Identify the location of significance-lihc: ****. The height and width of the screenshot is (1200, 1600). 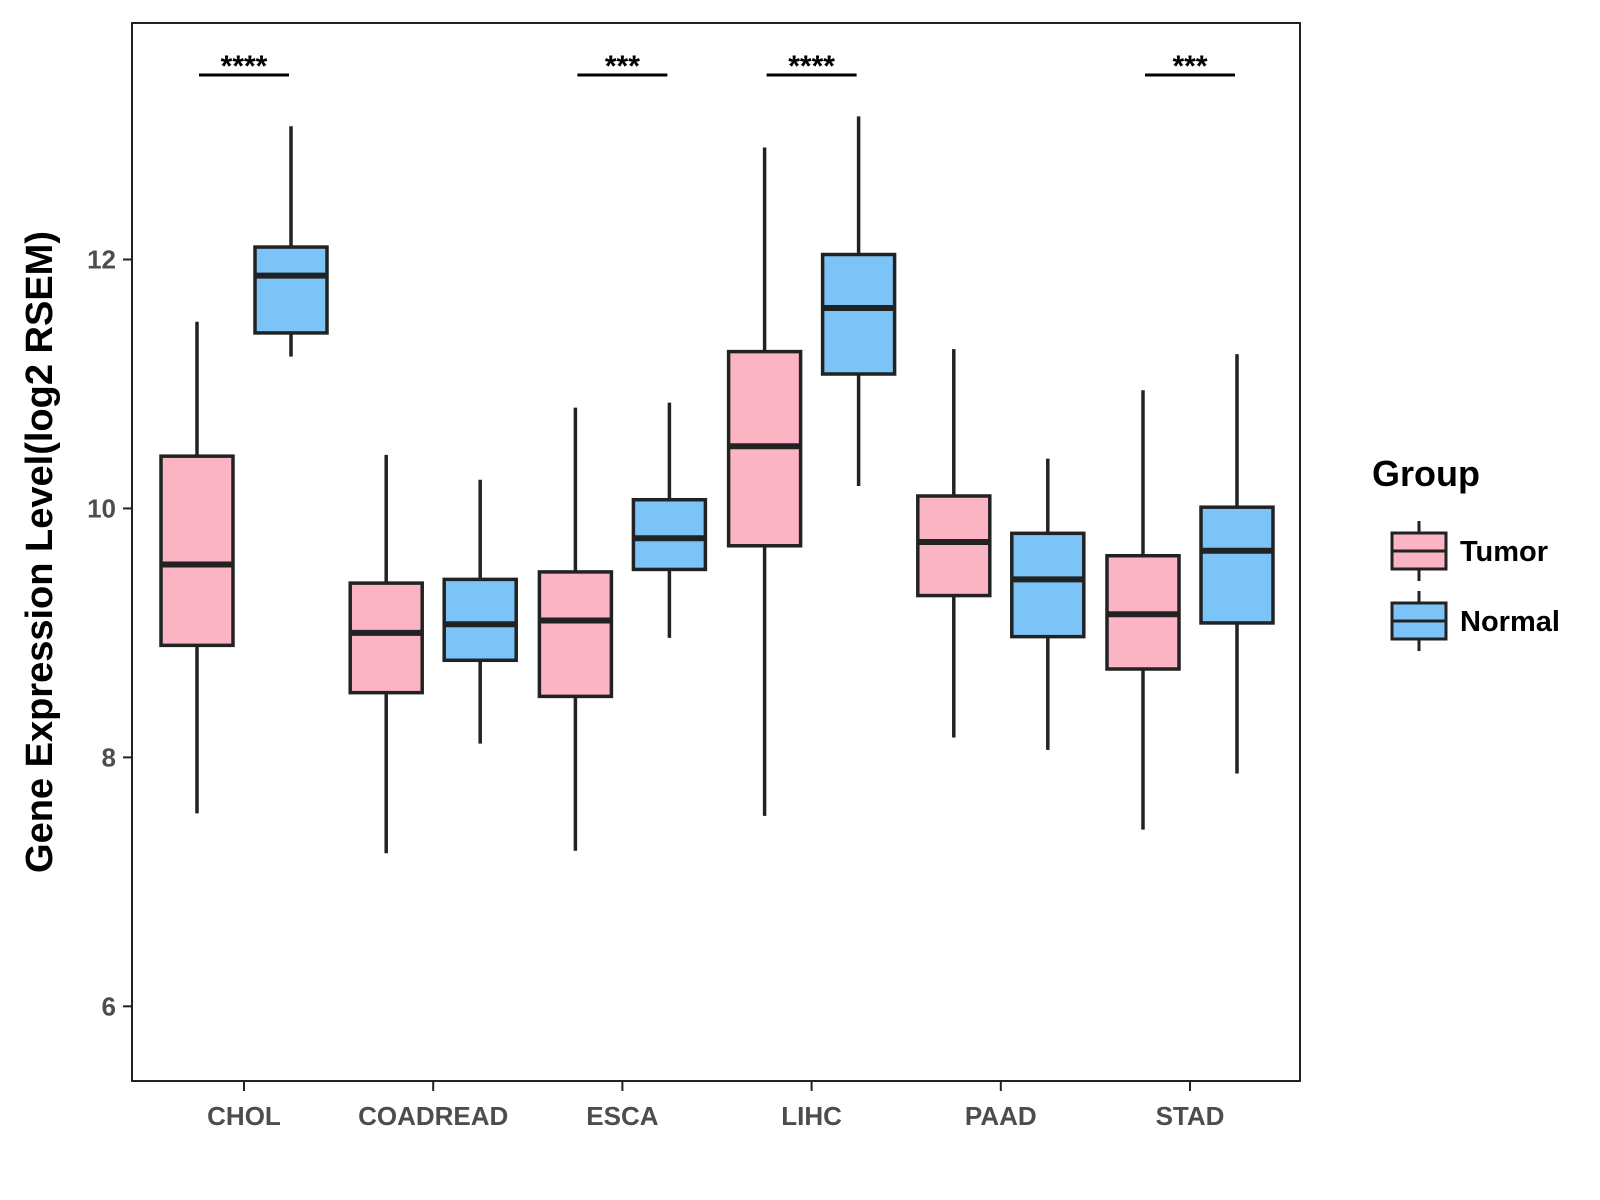
(811, 66).